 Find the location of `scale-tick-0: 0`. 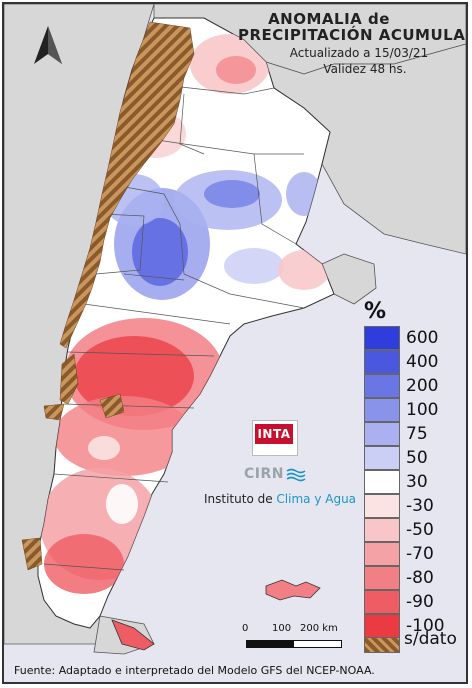

scale-tick-0: 0 is located at coordinates (245, 628).